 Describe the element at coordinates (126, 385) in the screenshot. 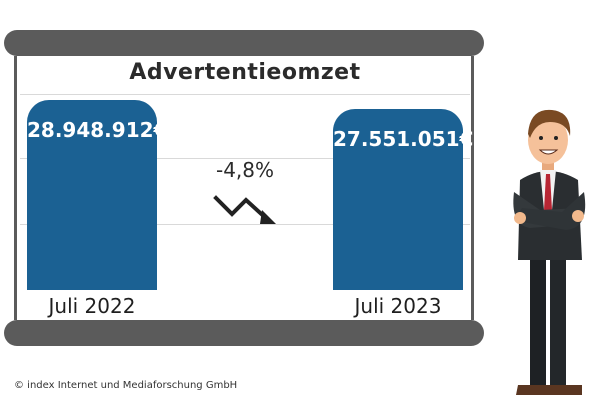

I see `source-credit: © index Internet und Mediaforschung GmbH` at that location.